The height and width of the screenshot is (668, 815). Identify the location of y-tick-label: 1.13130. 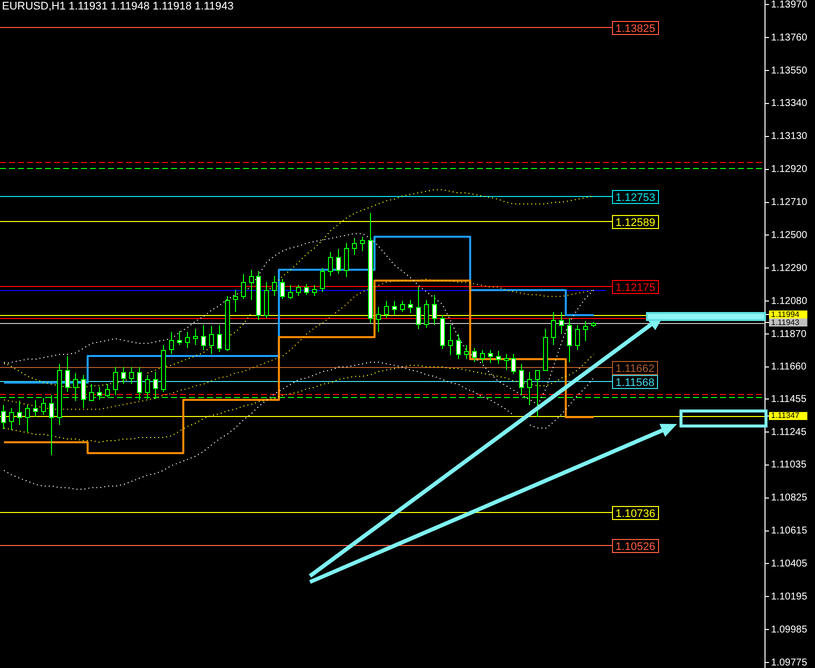
(789, 136).